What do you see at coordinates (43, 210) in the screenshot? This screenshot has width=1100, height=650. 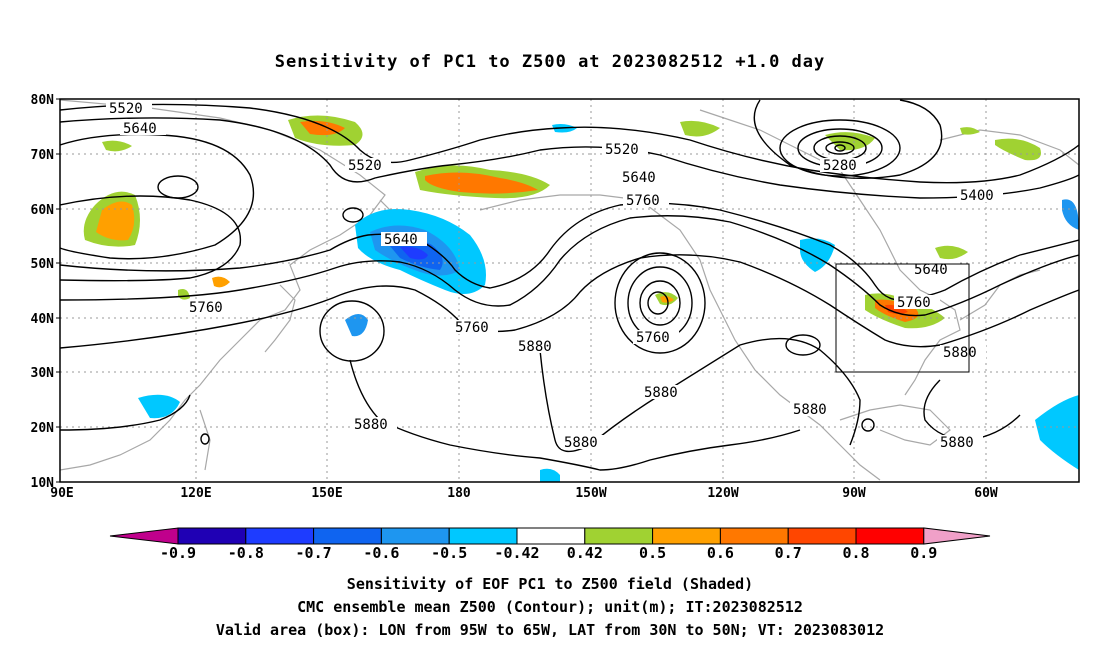 I see `lat-label: 60N` at bounding box center [43, 210].